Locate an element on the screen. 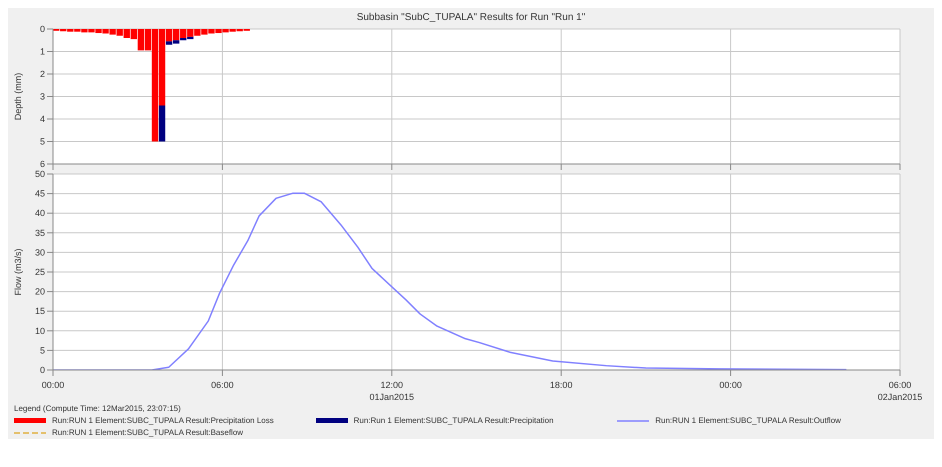 The width and height of the screenshot is (942, 467). y-tick-label: 15 is located at coordinates (39, 311).